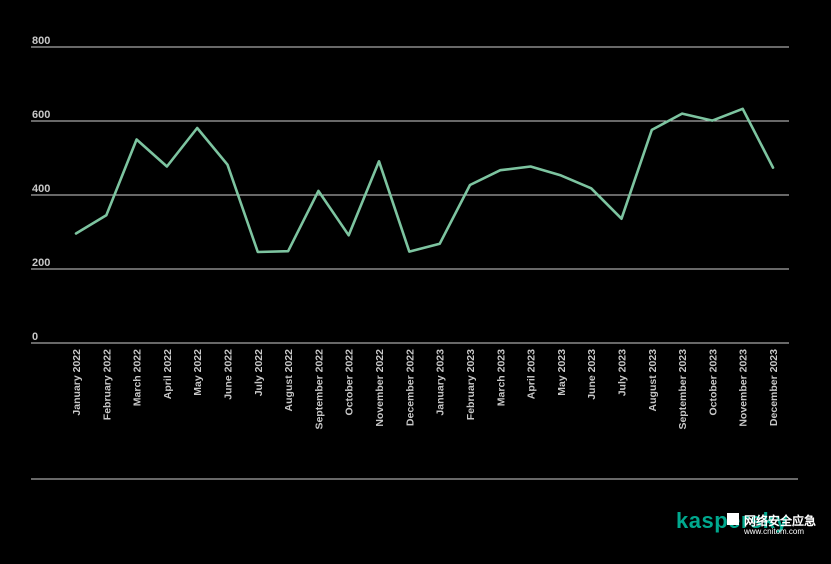  I want to click on x-tick-label: January 2022, so click(77, 382).